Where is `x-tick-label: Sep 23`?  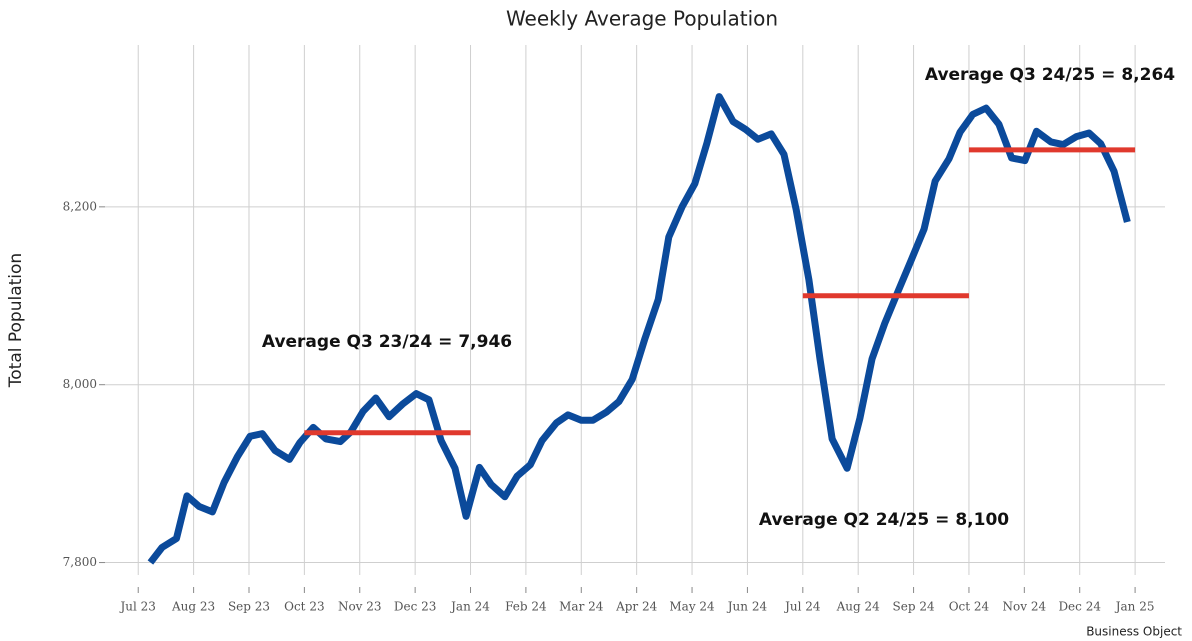 x-tick-label: Sep 23 is located at coordinates (249, 607).